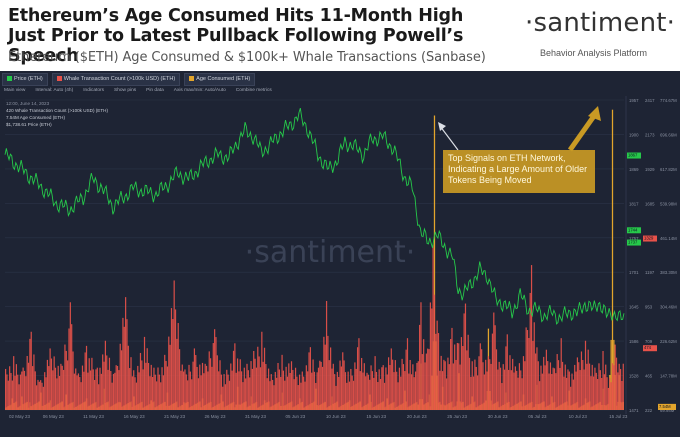 This screenshot has width=680, height=437. What do you see at coordinates (54, 90) in the screenshot?
I see `toolbar-interval: Interval: Auto (4h)` at bounding box center [54, 90].